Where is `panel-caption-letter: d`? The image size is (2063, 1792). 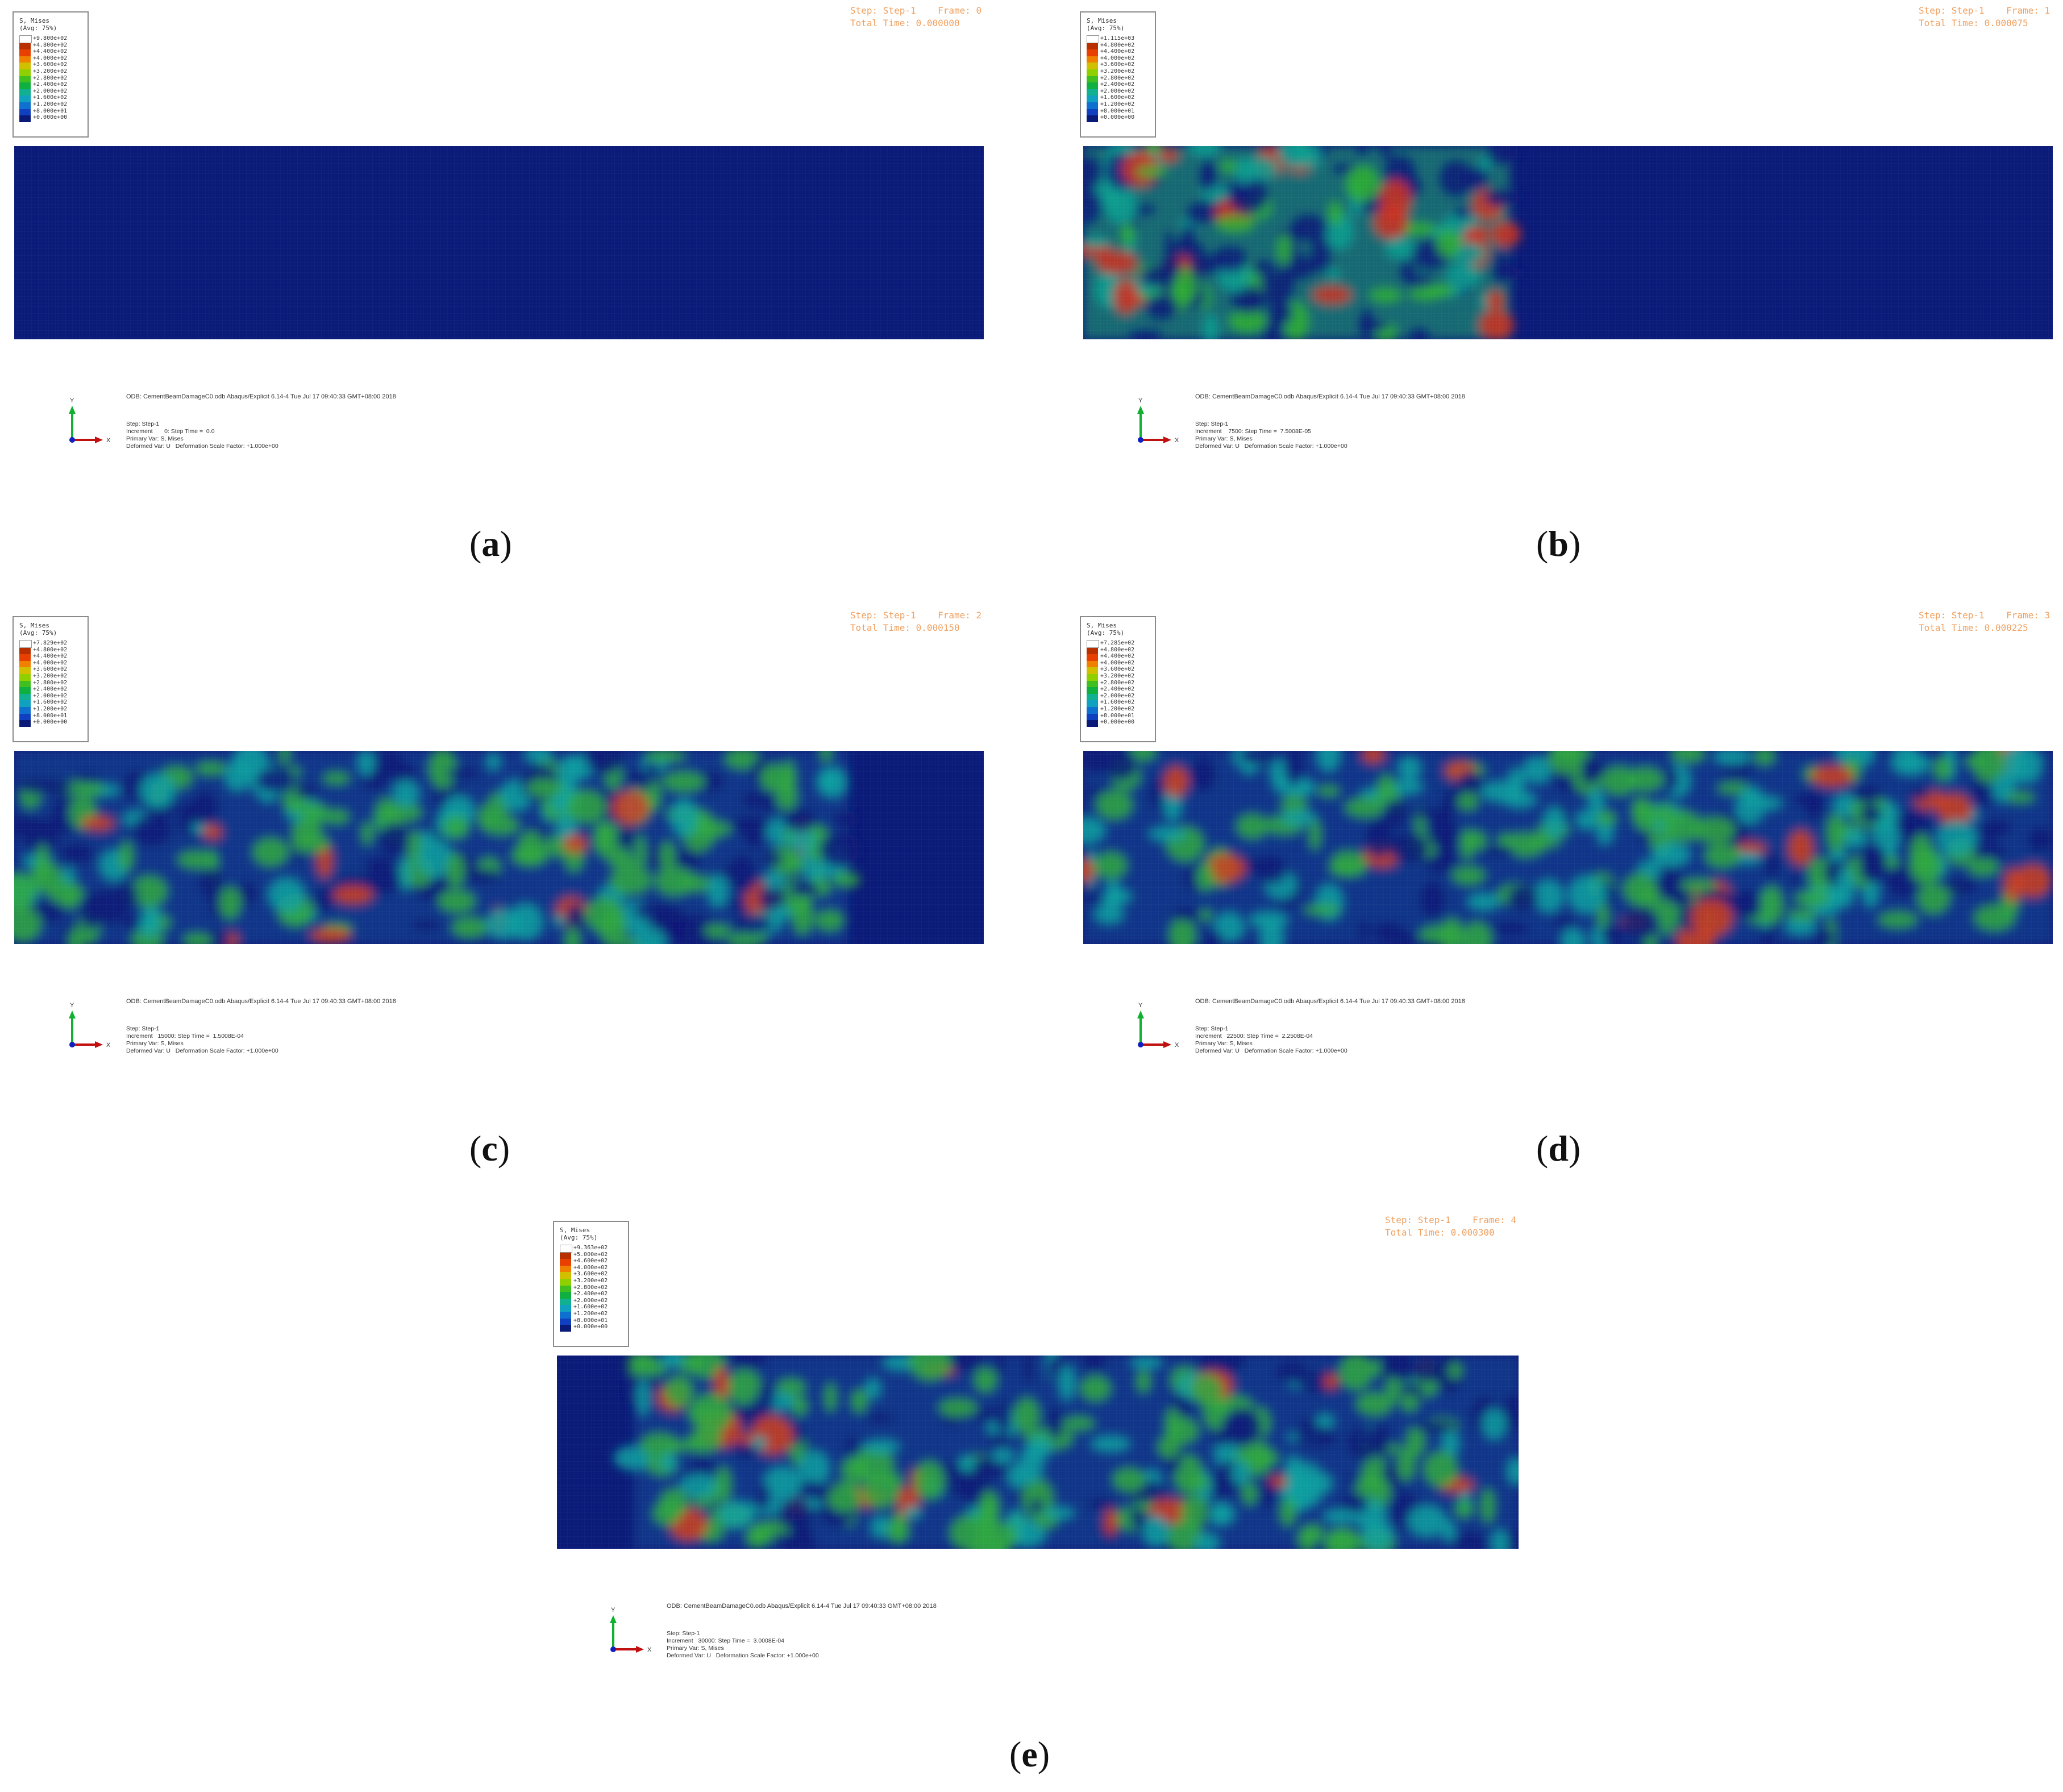
panel-caption-letter: d is located at coordinates (1558, 1148).